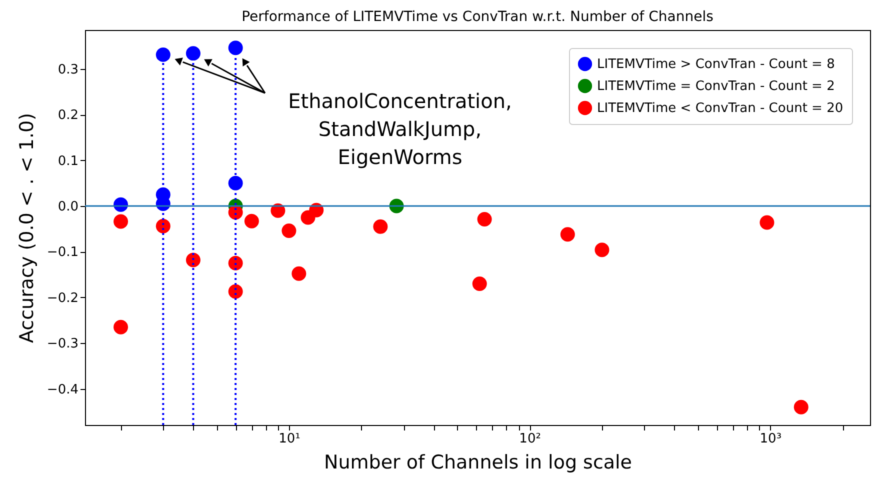 The image size is (872, 479). I want to click on x-axis-title: Number of Channels in log scale, so click(478, 463).